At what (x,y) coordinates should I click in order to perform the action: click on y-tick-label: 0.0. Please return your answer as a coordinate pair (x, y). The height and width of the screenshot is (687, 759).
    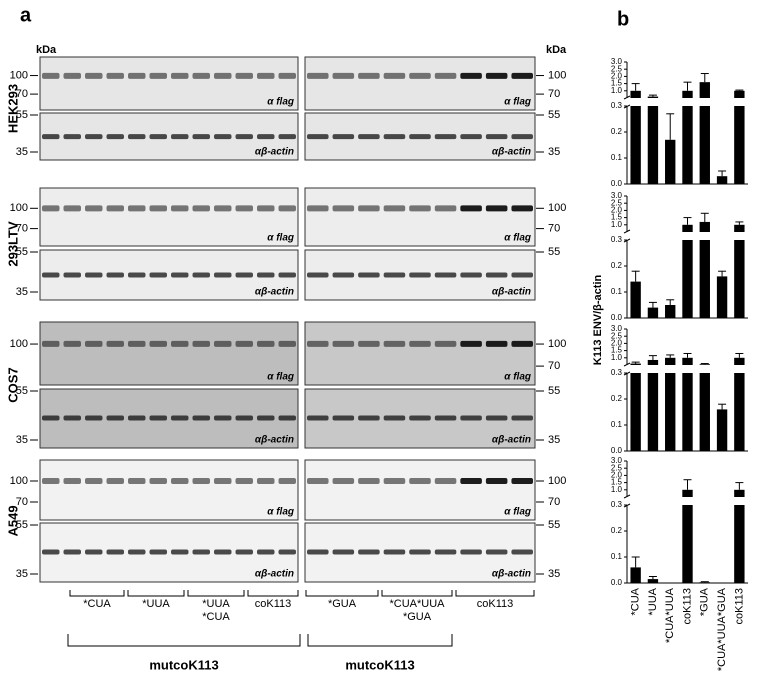
    Looking at the image, I should click on (617, 582).